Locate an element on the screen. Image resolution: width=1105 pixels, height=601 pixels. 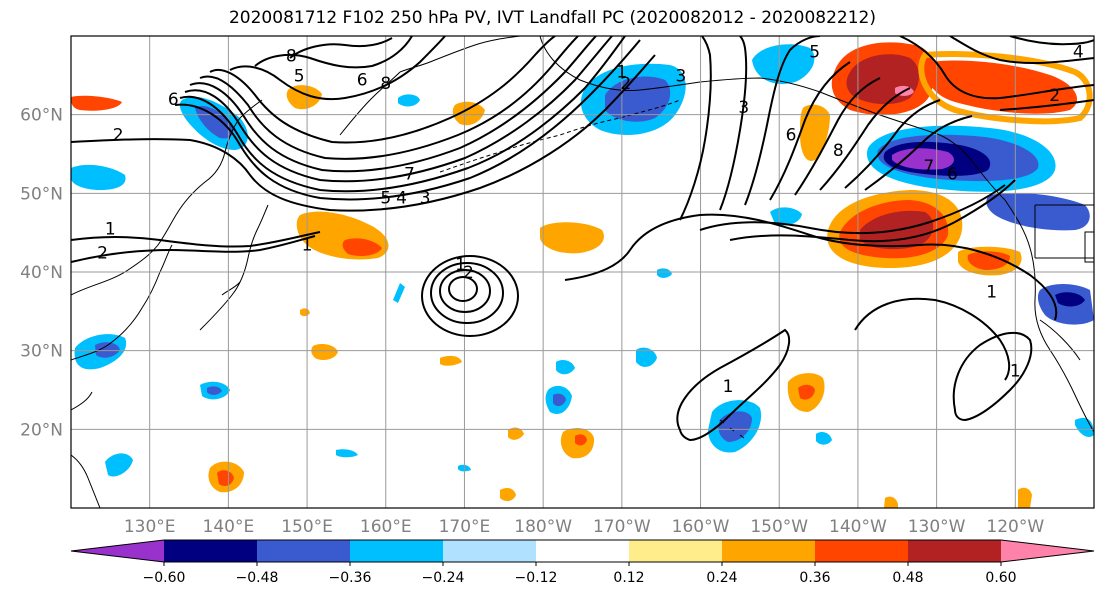
contour-7-west is located at coordinates (389, 98).